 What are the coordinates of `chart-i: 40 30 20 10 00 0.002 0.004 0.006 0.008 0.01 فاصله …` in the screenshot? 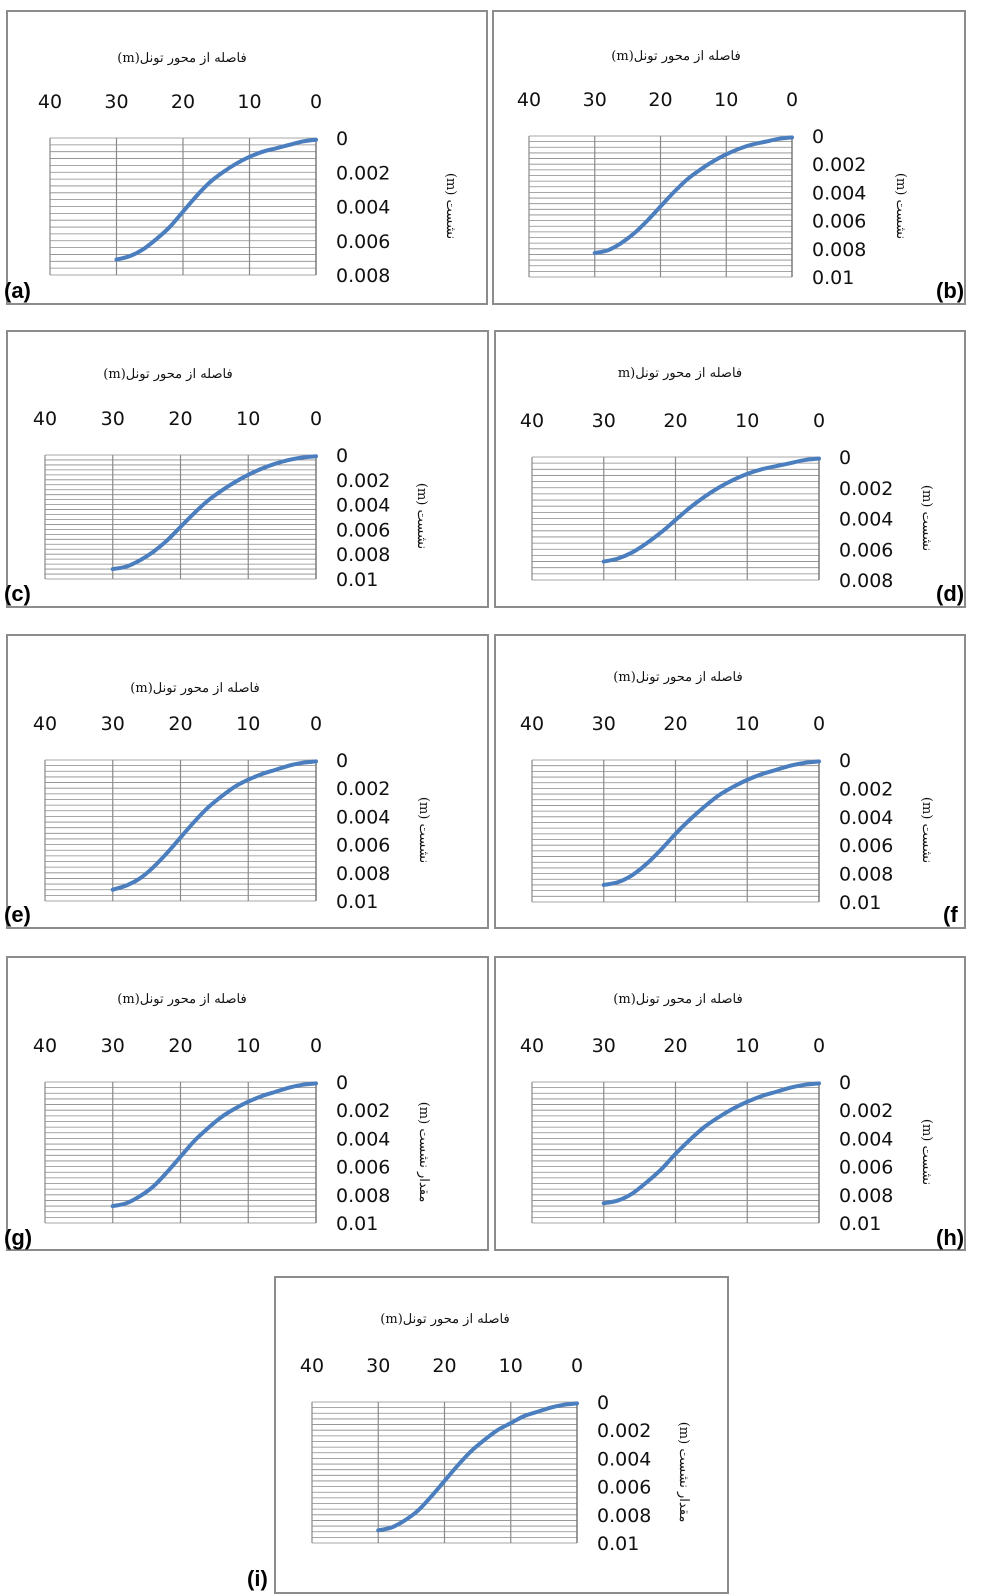 It's located at (495, 1433).